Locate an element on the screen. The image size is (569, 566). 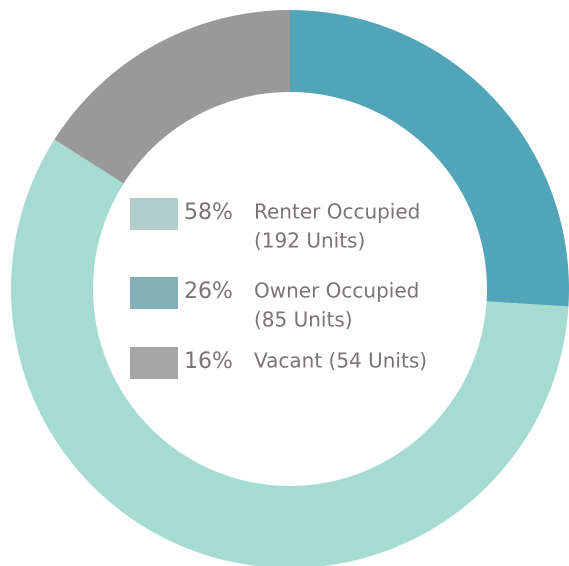
legend-label: Owner Occupied is located at coordinates (336, 291).